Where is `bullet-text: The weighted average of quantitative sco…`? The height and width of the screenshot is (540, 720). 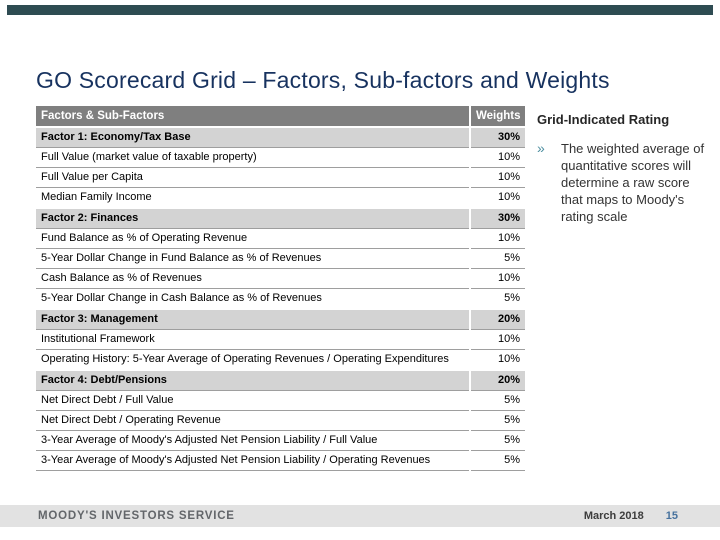 bullet-text: The weighted average of quantitative sco… is located at coordinates (633, 182).